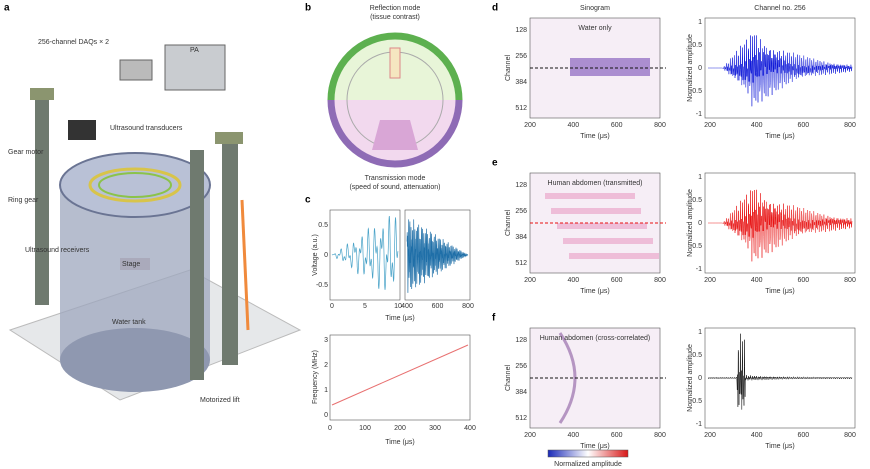 This screenshot has width=870, height=469. What do you see at coordinates (567, 378) in the screenshot?
I see `sinogram-curve` at bounding box center [567, 378].